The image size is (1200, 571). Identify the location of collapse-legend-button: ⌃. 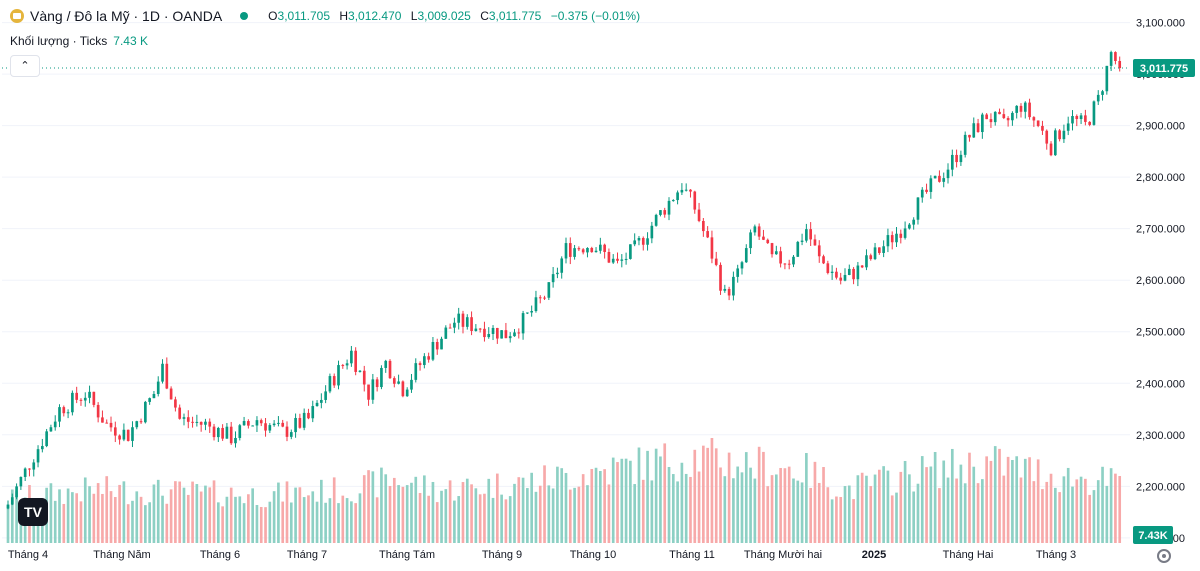
(25, 66).